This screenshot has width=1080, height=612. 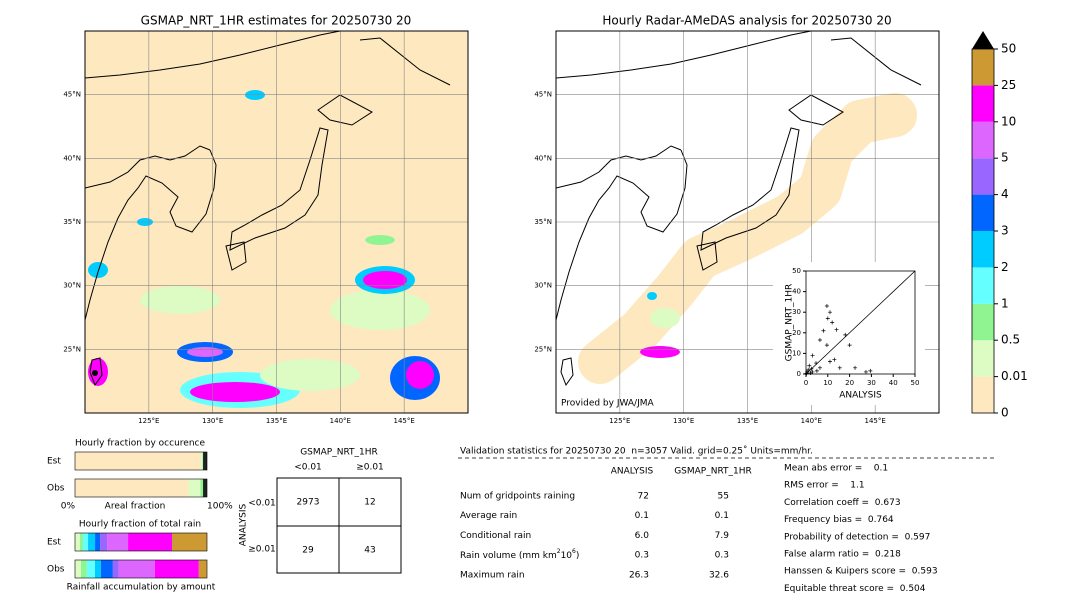 What do you see at coordinates (276, 21) in the screenshot?
I see `map-title: GSMAP_NRT_1HR estimates for 20250730 20` at bounding box center [276, 21].